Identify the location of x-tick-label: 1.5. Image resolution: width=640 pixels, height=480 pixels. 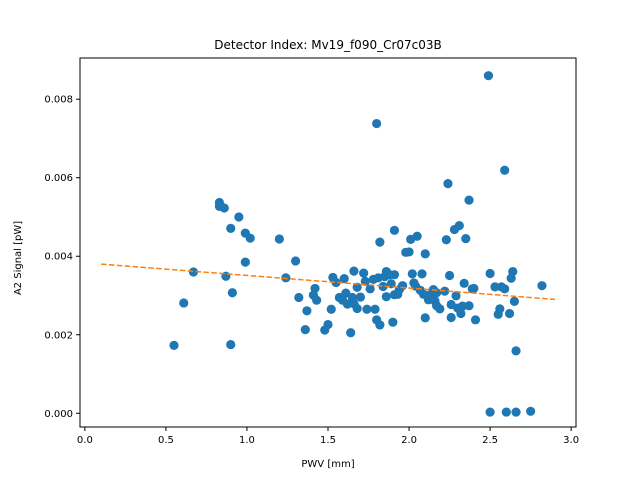
(328, 440).